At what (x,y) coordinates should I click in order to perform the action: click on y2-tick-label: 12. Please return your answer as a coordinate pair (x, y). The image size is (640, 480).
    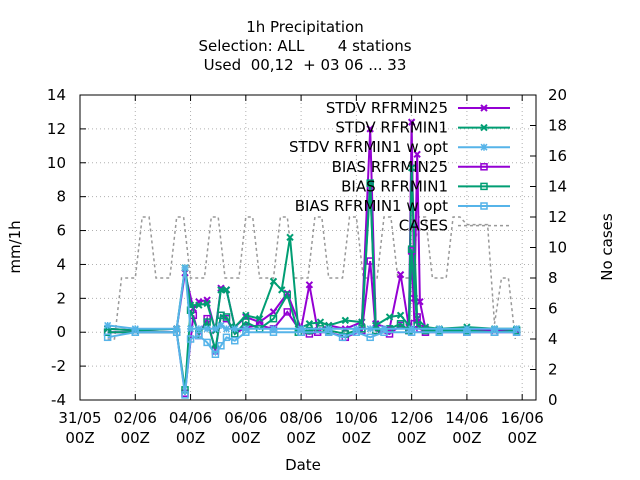
    Looking at the image, I should click on (557, 217).